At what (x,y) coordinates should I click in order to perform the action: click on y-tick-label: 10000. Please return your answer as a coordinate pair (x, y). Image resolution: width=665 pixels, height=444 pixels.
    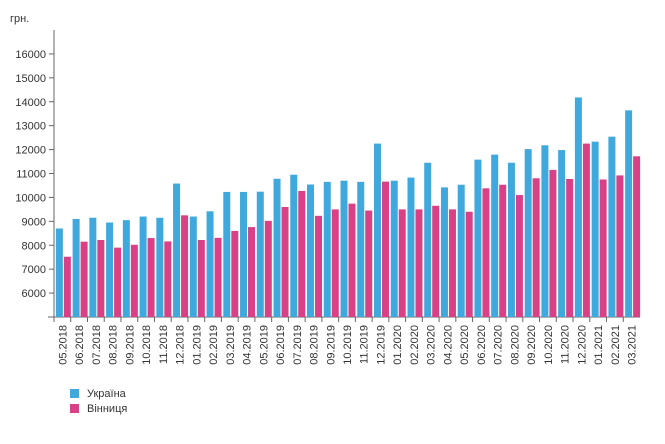
    Looking at the image, I should click on (30, 198).